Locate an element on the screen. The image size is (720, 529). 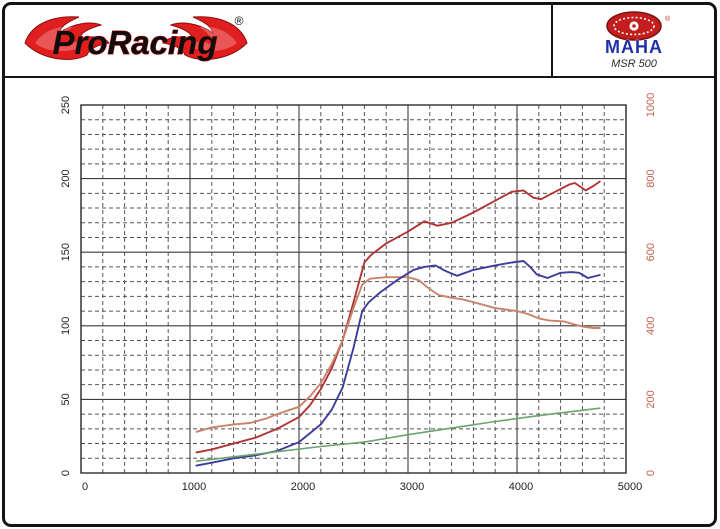
flame-right-icon is located at coordinates (205, 38).